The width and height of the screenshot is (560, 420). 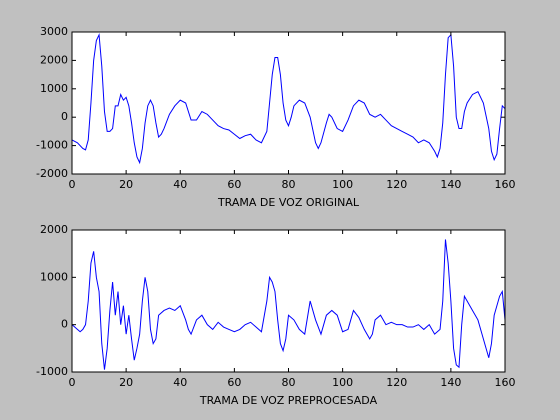 I want to click on y-tick-label: -2000, so click(x=52, y=173).